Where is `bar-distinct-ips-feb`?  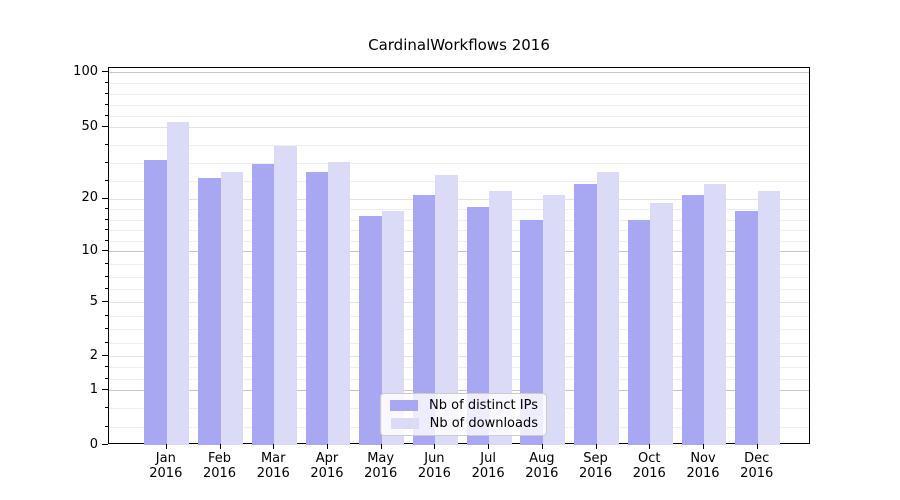
bar-distinct-ips-feb is located at coordinates (209, 311).